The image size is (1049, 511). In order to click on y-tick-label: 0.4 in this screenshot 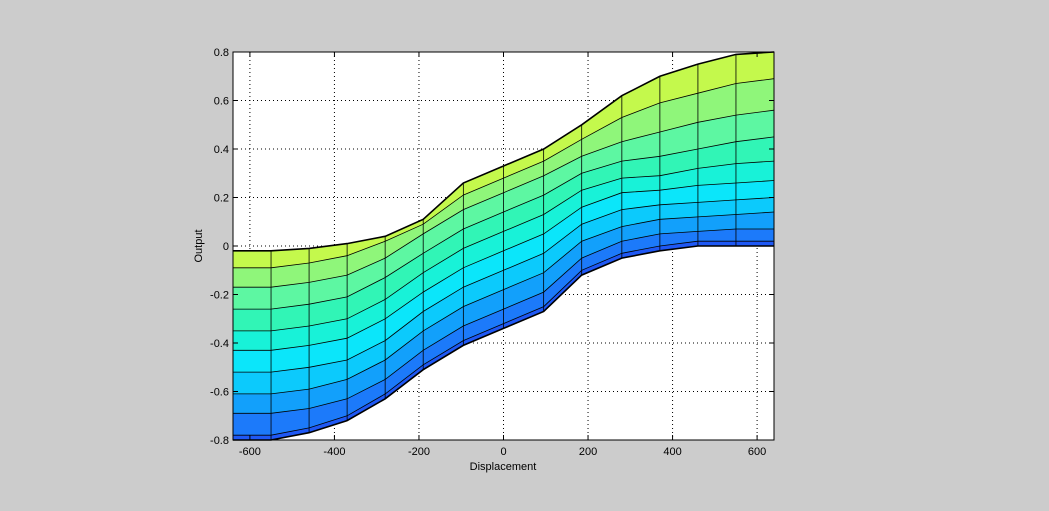, I will do `click(221, 150)`.